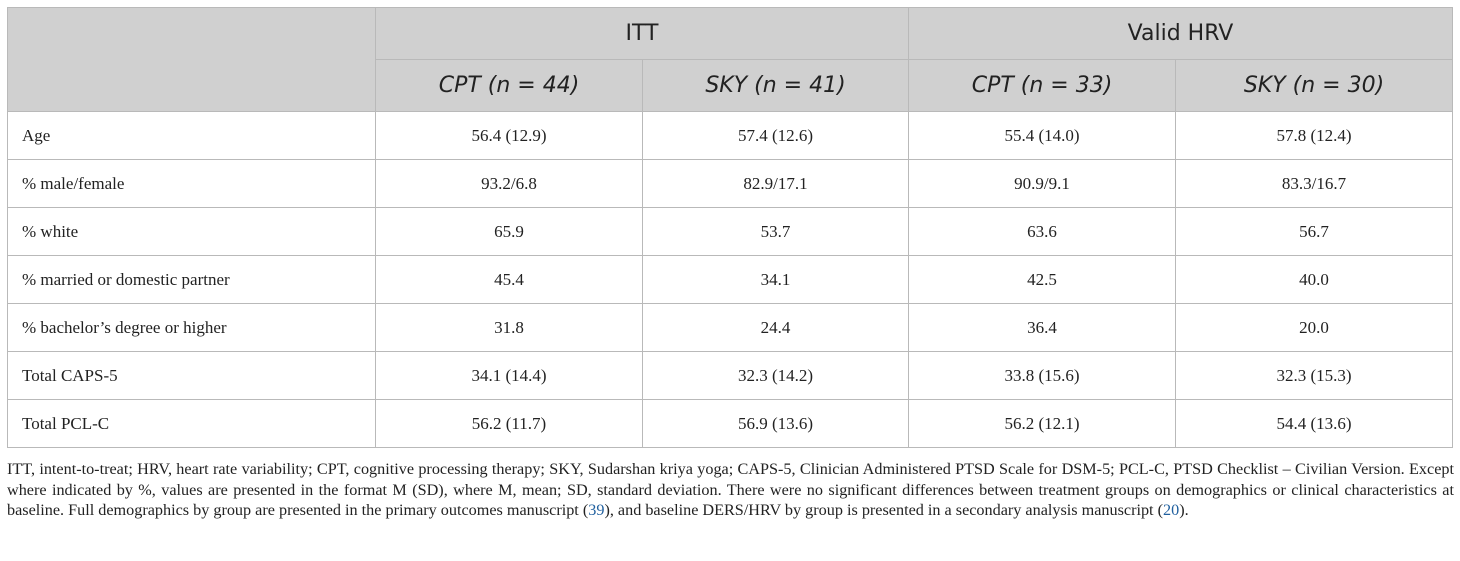 Image resolution: width=1460 pixels, height=561 pixels. Describe the element at coordinates (509, 375) in the screenshot. I see `table-cell: 34.1 (14.4)` at that location.